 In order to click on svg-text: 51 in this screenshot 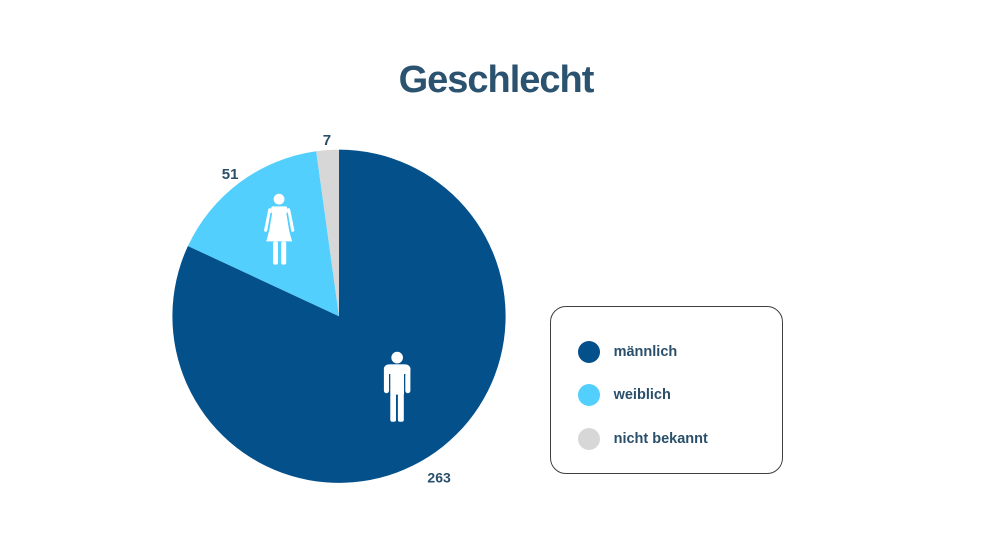, I will do `click(230, 174)`.